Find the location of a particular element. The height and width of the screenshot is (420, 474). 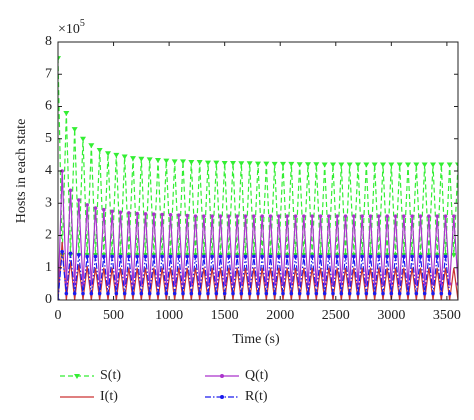

legend-label: R(t) is located at coordinates (256, 396).